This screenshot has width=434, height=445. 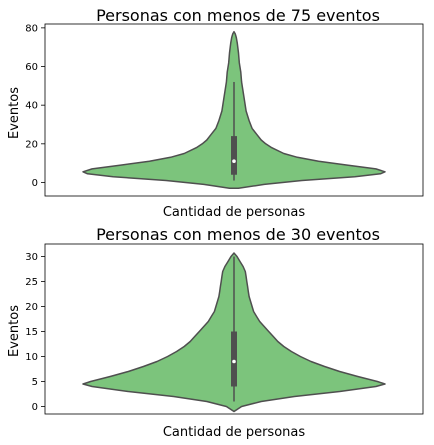 I want to click on y-ticks-bottom: 0 5 10 15 20 25 30, so click(x=35, y=332).